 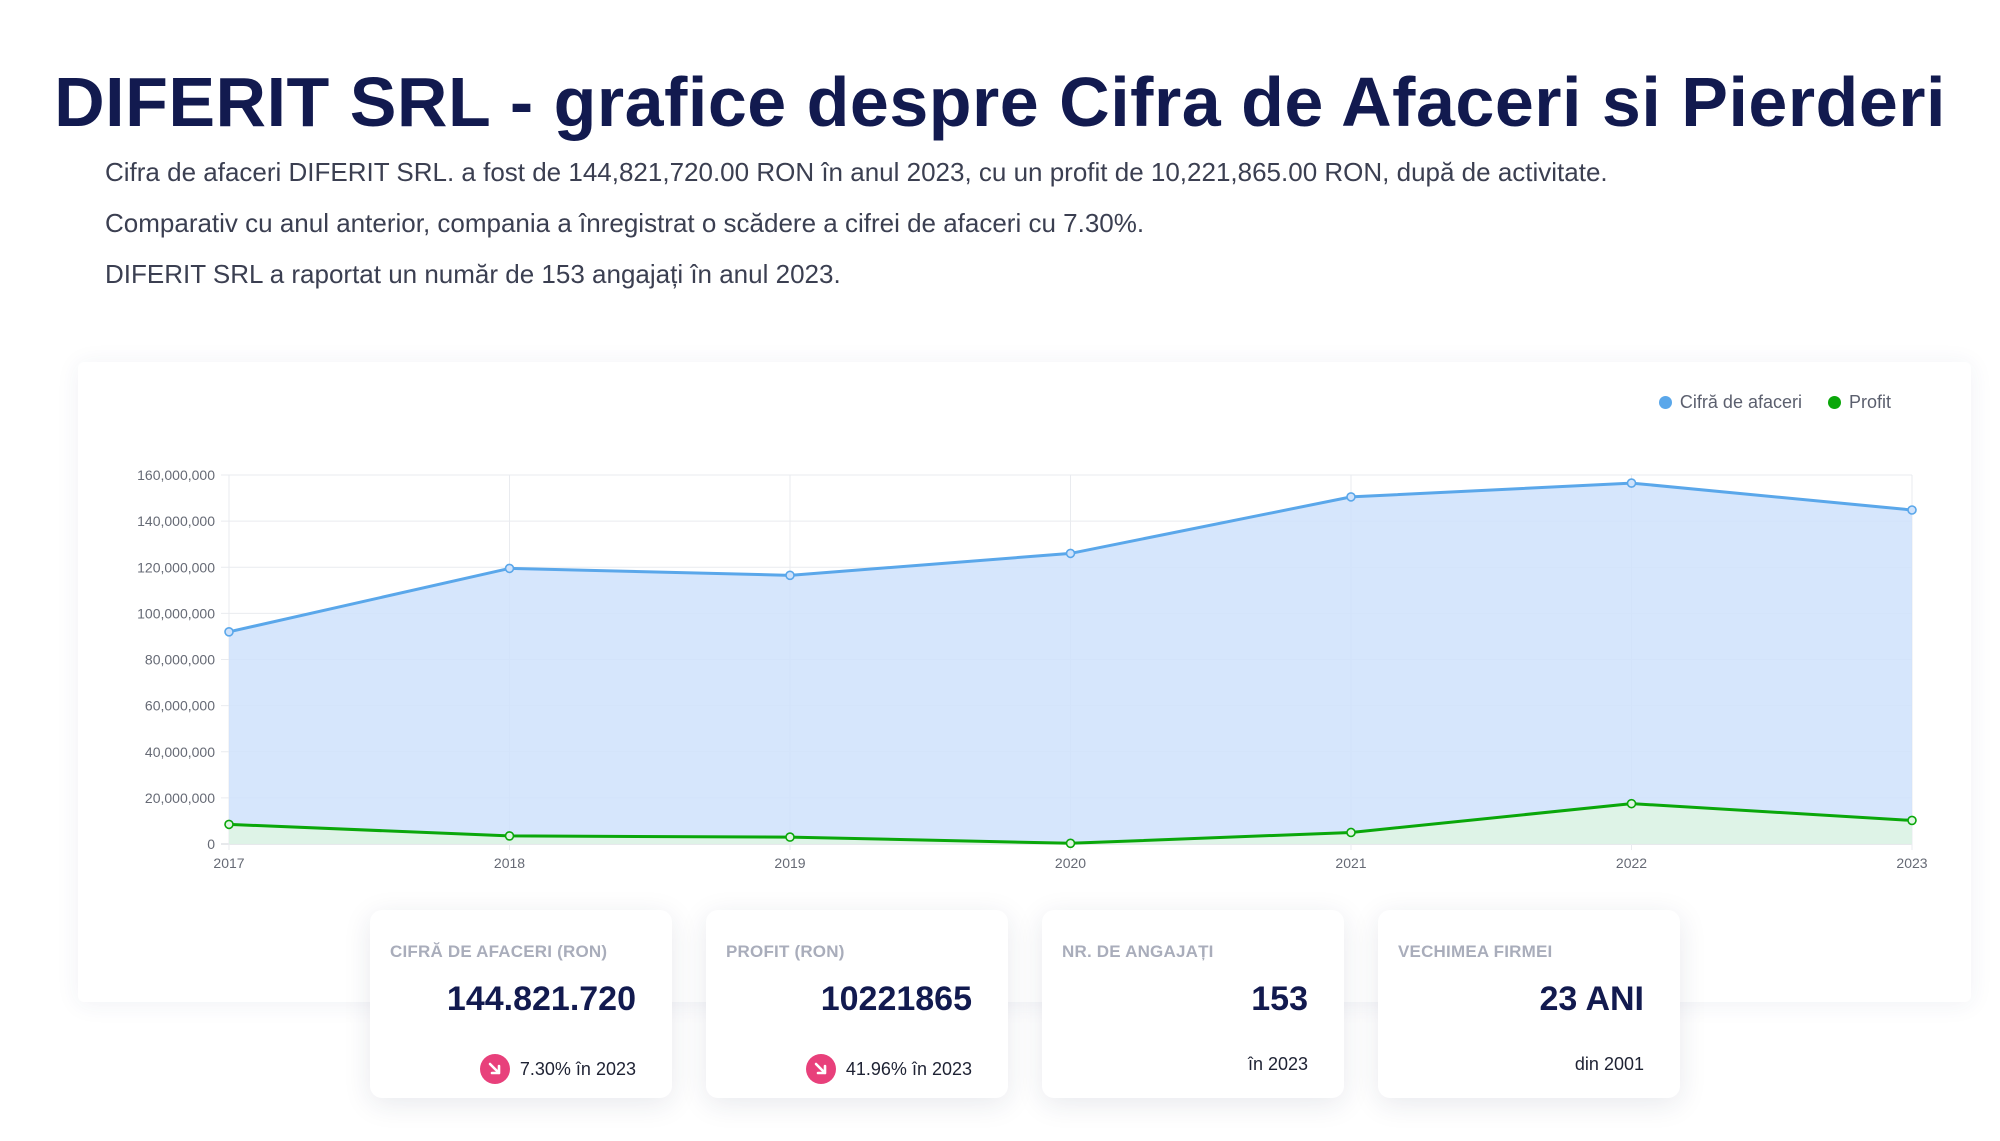 What do you see at coordinates (180, 706) in the screenshot?
I see `y-tick-label: 60,000,000` at bounding box center [180, 706].